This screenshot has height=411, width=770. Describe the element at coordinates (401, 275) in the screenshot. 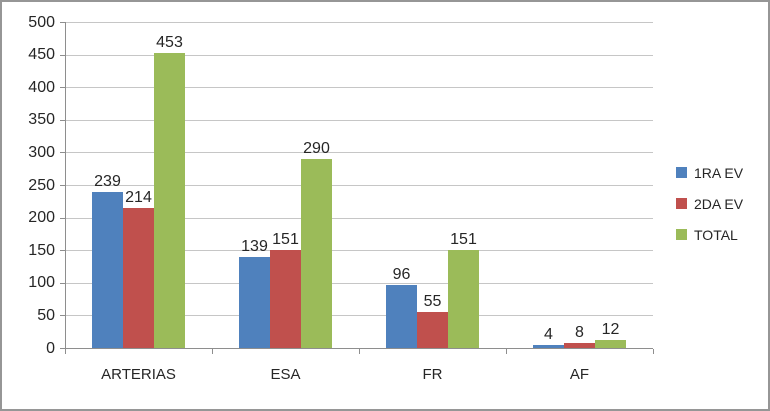

I see `data-label: 96` at that location.